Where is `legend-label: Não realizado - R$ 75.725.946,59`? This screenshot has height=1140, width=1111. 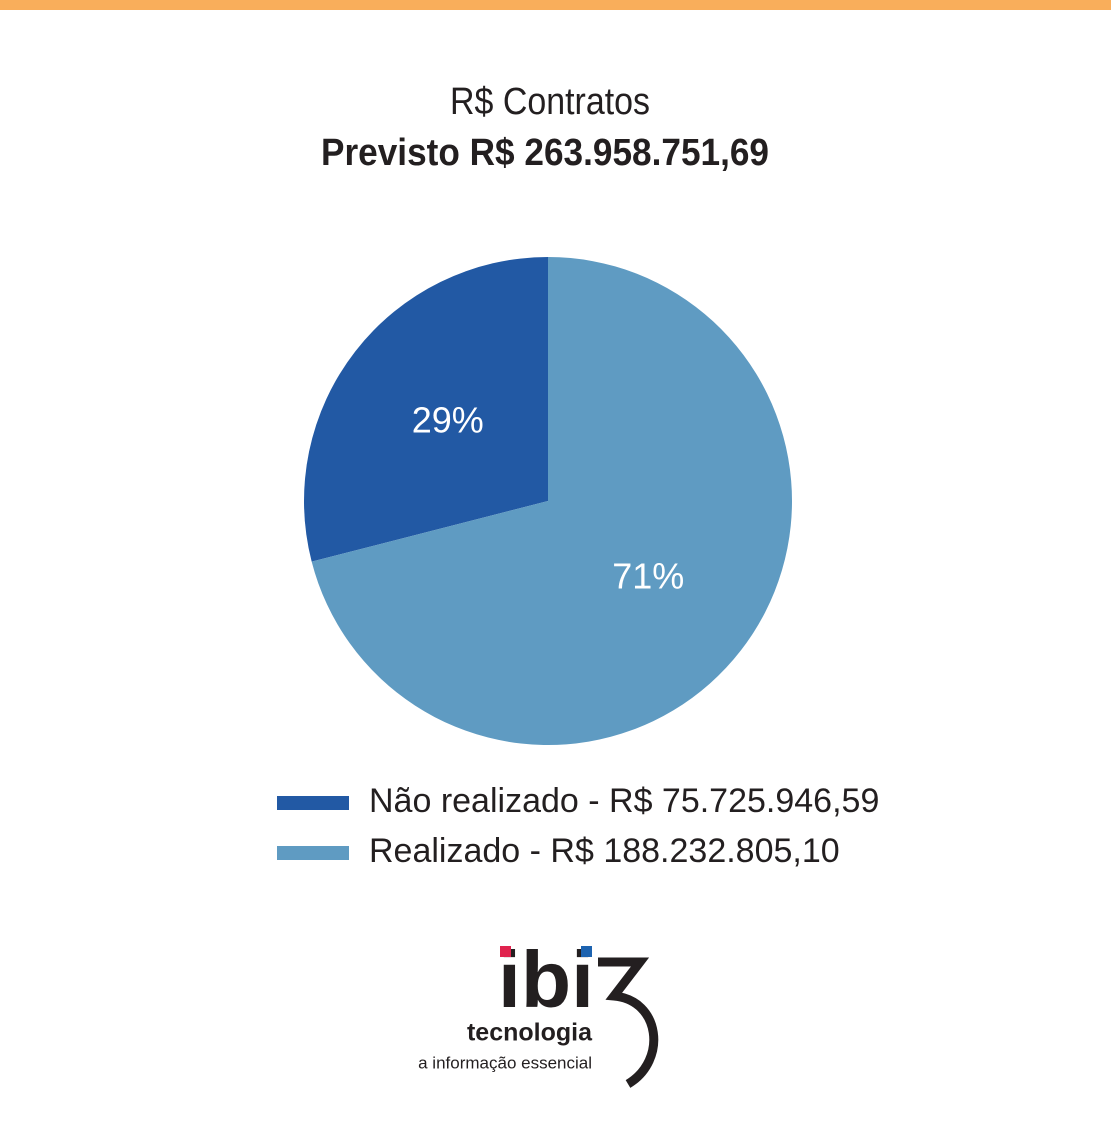
legend-label: Não realizado - R$ 75.725.946,59 is located at coordinates (624, 801).